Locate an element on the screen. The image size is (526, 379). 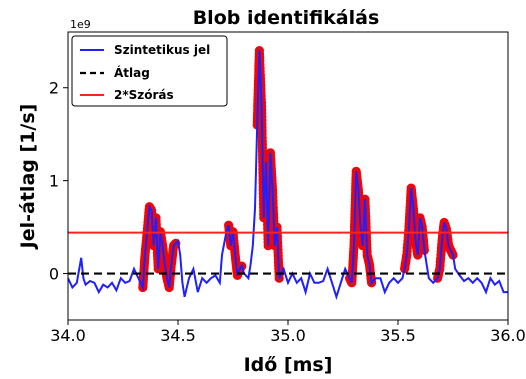
x-tick-label: 35.5 is located at coordinates (398, 335).